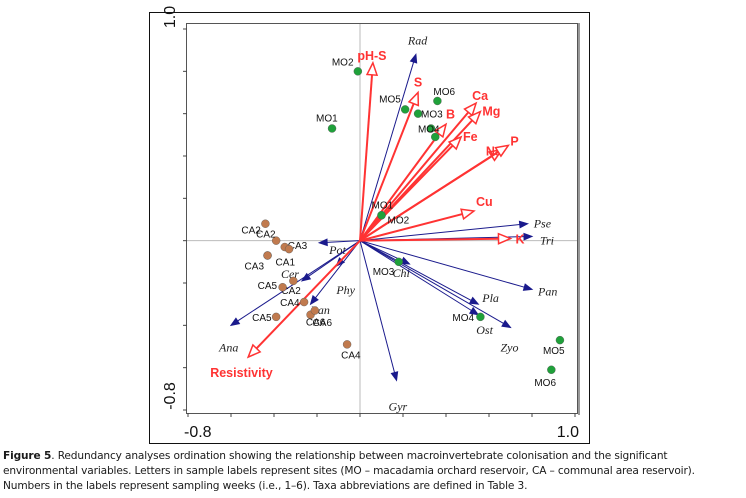  I want to click on env-label: K, so click(520, 240).